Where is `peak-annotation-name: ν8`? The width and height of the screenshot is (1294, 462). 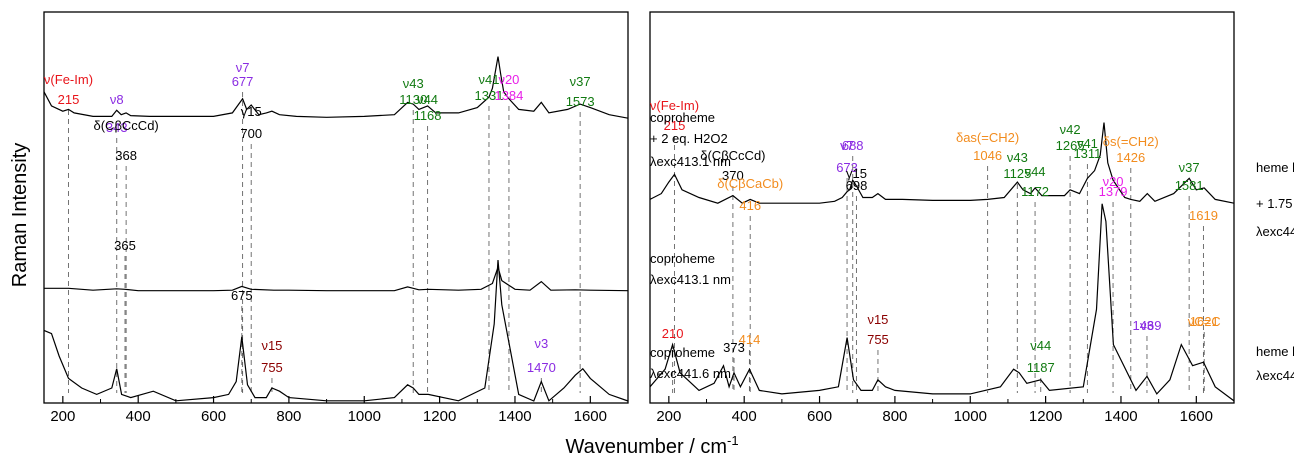 peak-annotation-name: ν8 is located at coordinates (117, 99).